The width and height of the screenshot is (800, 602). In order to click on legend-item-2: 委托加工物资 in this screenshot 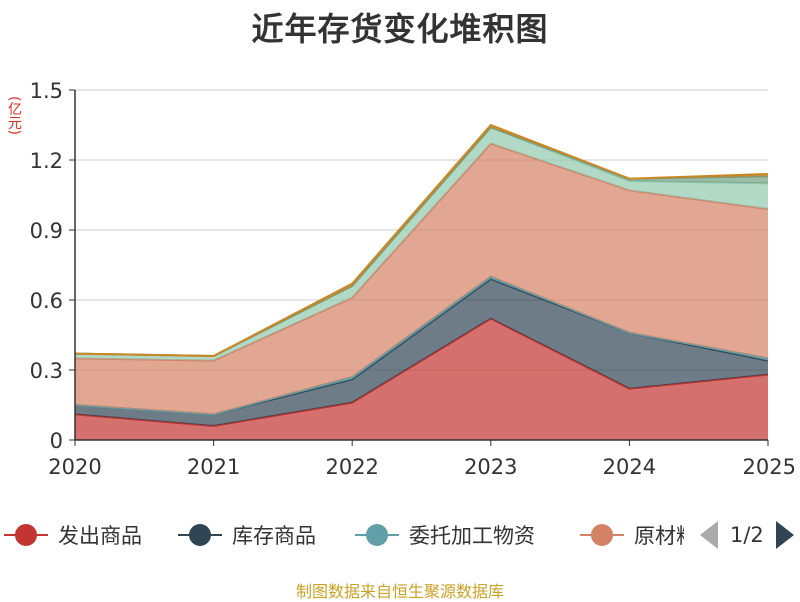, I will do `click(465, 535)`.